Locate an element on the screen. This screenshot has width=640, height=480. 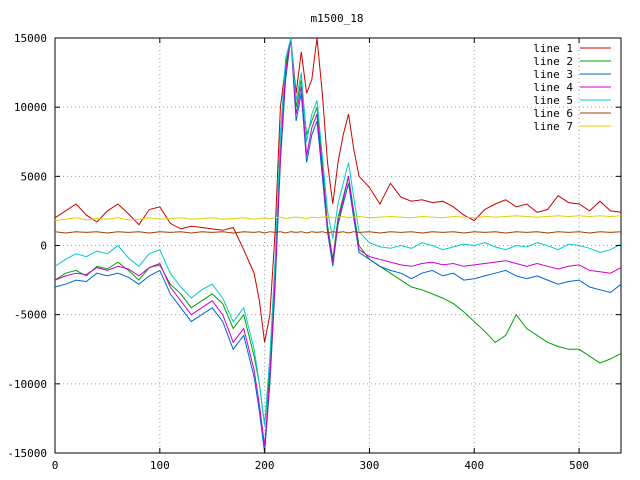
x-tick-label: 200 is located at coordinates (265, 465).